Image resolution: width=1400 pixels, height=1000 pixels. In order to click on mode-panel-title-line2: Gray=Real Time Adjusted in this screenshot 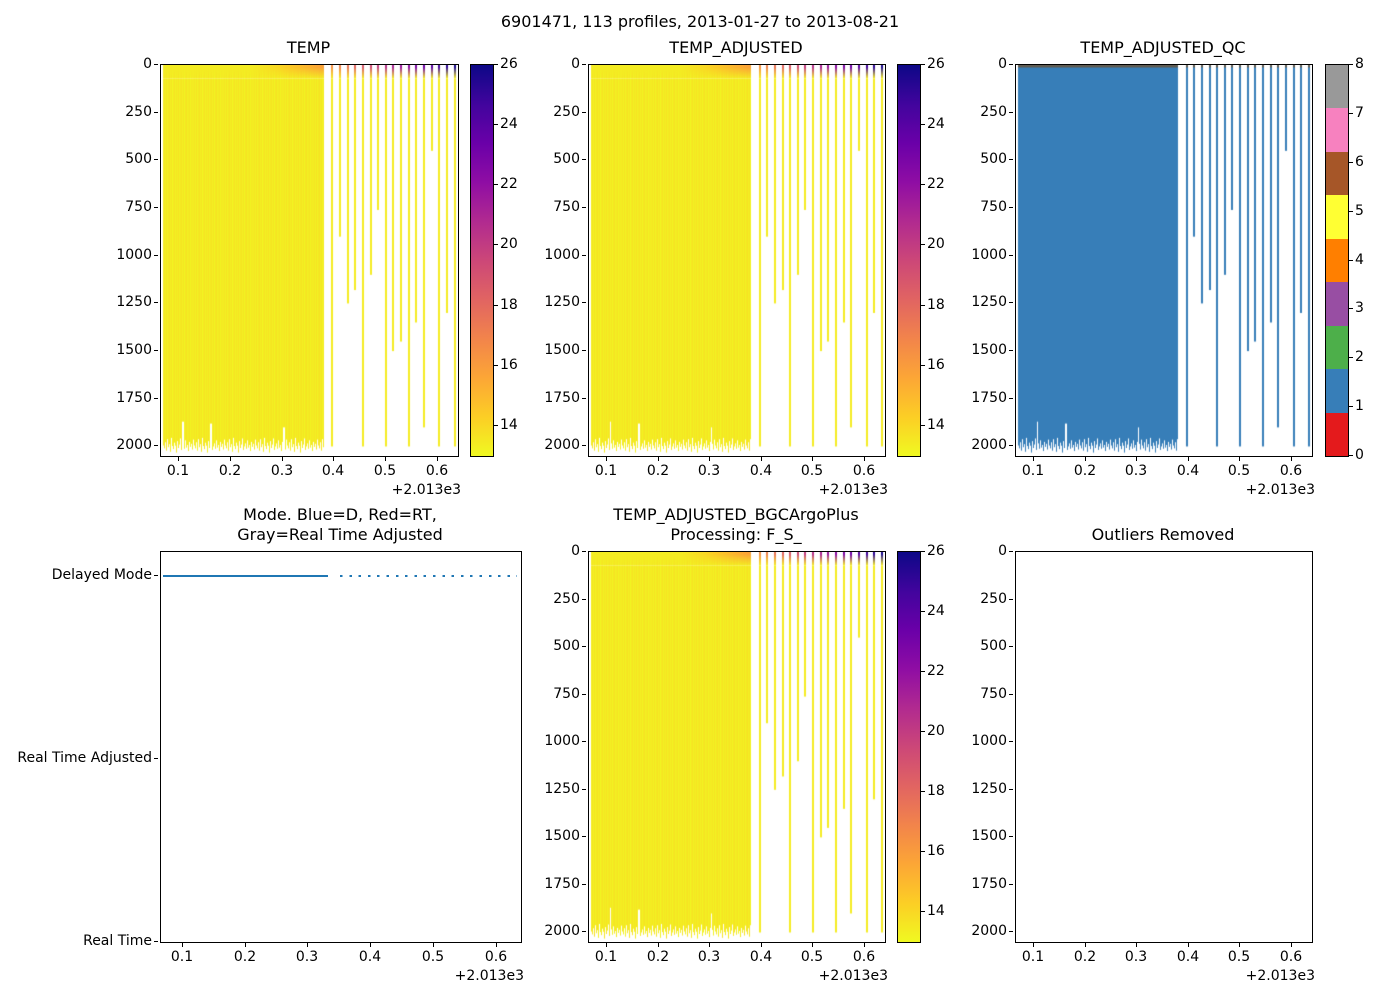, I will do `click(340, 534)`.